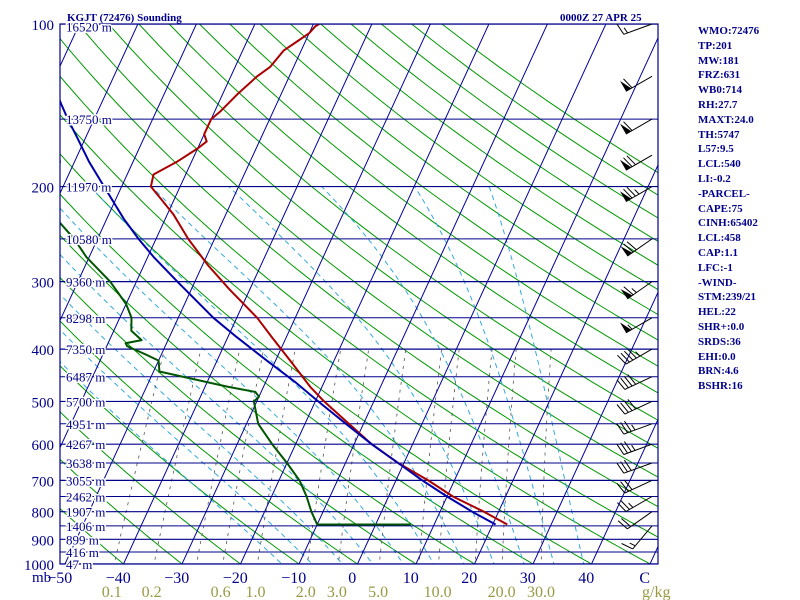 This screenshot has width=800, height=600. Describe the element at coordinates (411, 578) in the screenshot. I see `temperature-tick-label: 10` at that location.